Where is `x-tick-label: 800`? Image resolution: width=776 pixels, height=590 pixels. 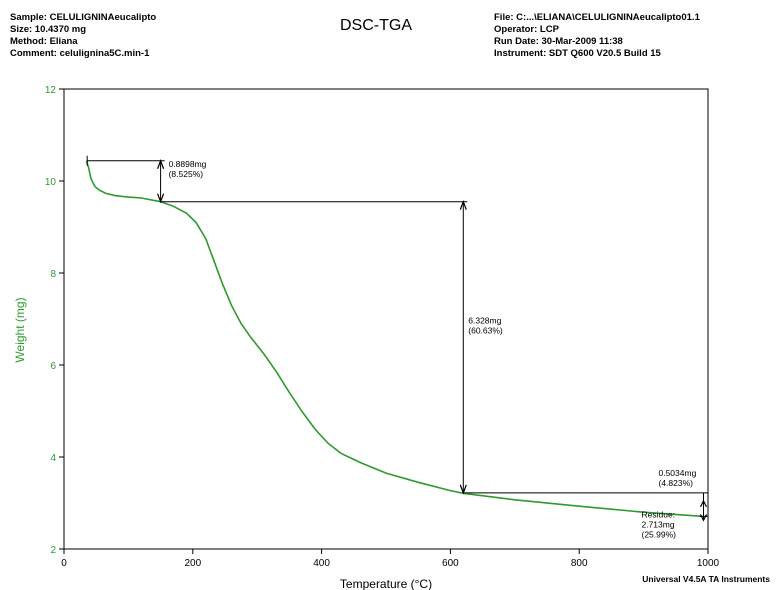
x-tick-label: 800 is located at coordinates (579, 563).